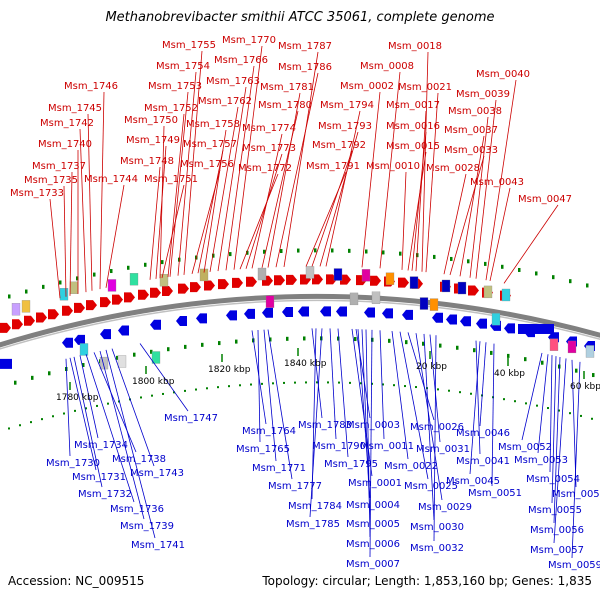 The width and height of the screenshot is (600, 600). What do you see at coordinates (6, 363) in the screenshot?
I see `reverse-gene-block` at bounding box center [6, 363].